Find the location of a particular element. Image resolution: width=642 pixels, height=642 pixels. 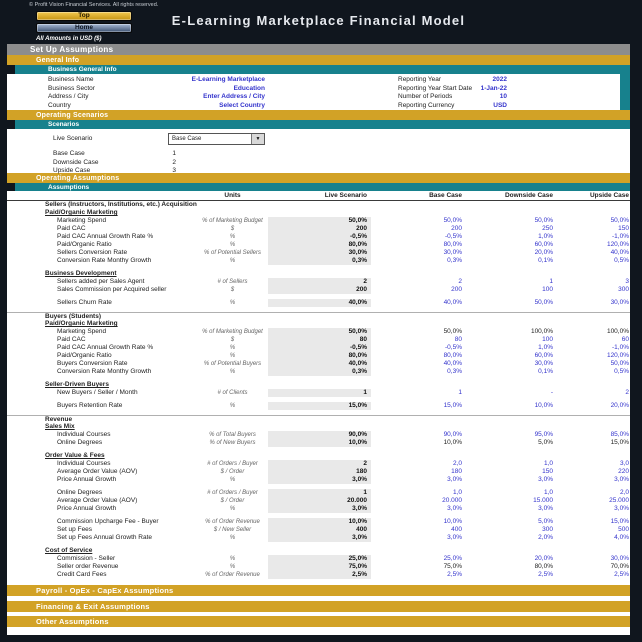

upside-case-cell: 220 is located at coordinates (623, 471).